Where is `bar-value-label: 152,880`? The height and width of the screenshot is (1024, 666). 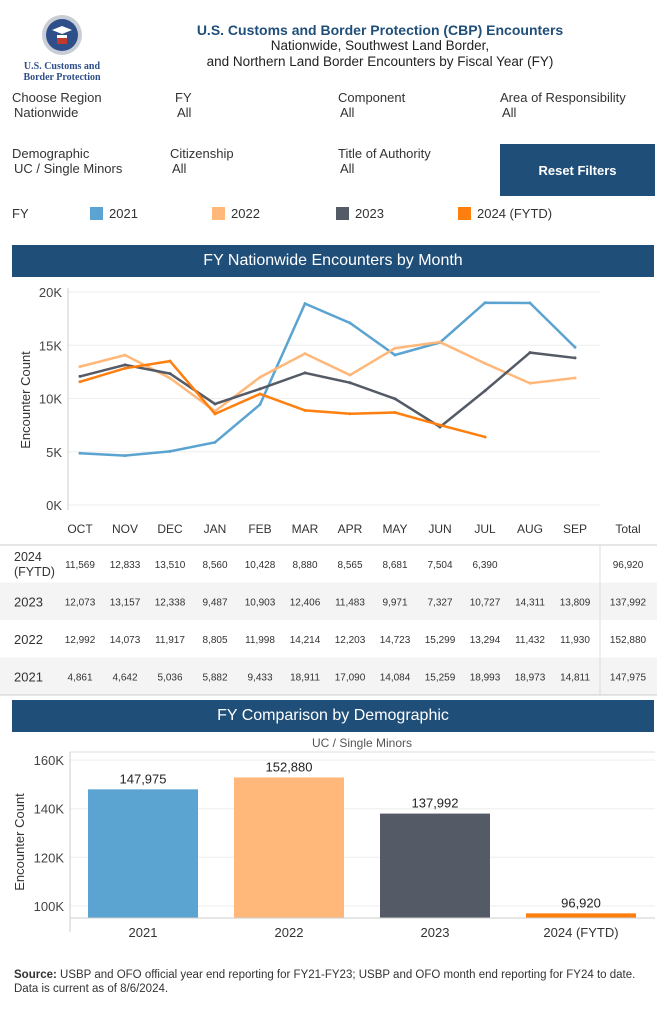
bar-value-label: 152,880 is located at coordinates (289, 766).